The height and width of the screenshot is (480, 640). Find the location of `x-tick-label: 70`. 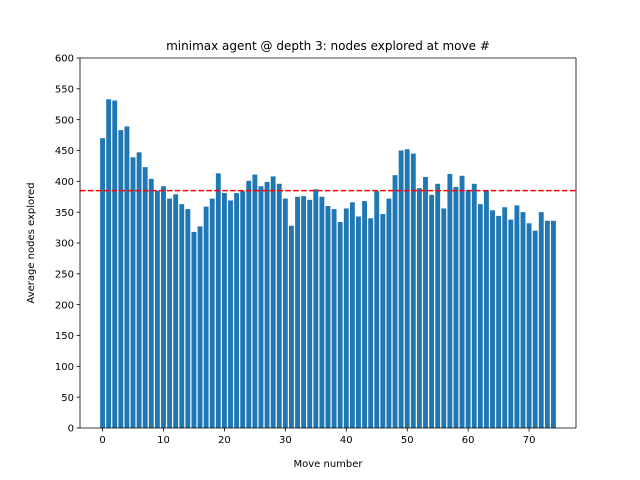

x-tick-label: 70 is located at coordinates (529, 440).